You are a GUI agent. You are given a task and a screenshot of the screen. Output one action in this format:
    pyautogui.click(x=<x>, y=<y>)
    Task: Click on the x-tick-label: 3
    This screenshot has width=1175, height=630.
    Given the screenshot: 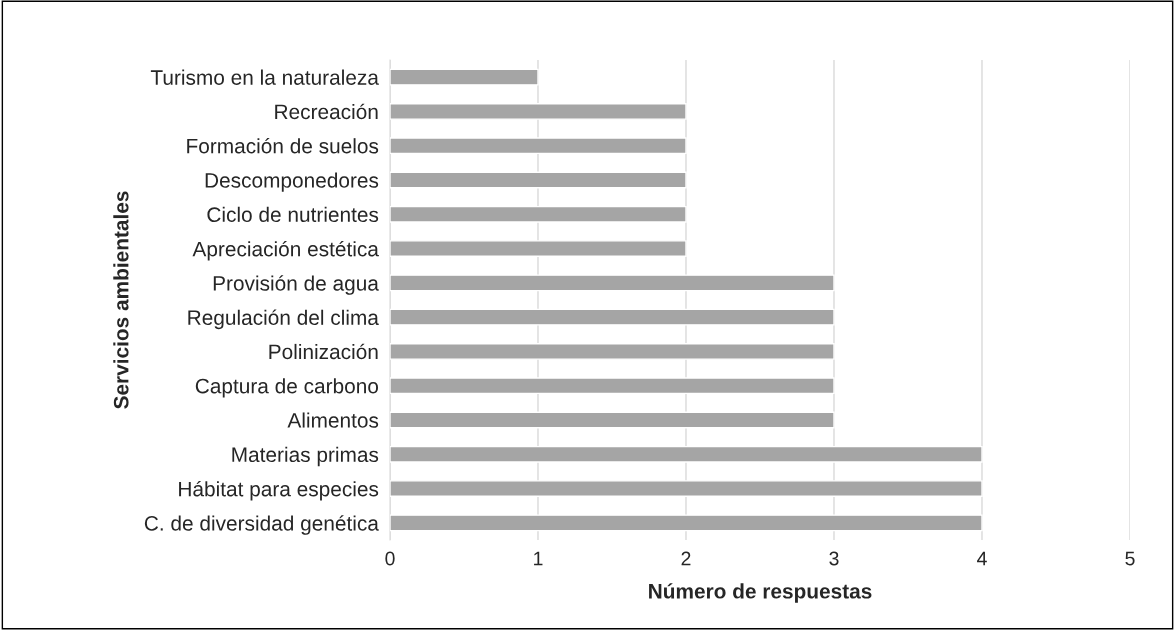 What is the action you would take?
    pyautogui.click(x=834, y=558)
    